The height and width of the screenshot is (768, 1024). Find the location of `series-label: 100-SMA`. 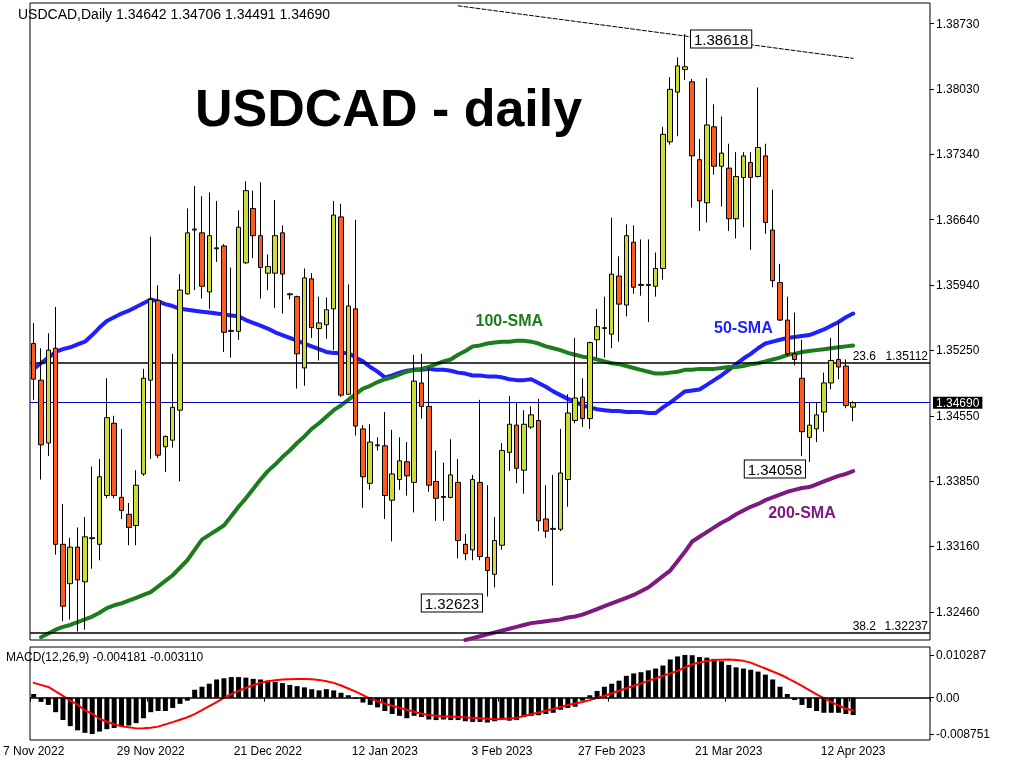

series-label: 100-SMA is located at coordinates (509, 321).